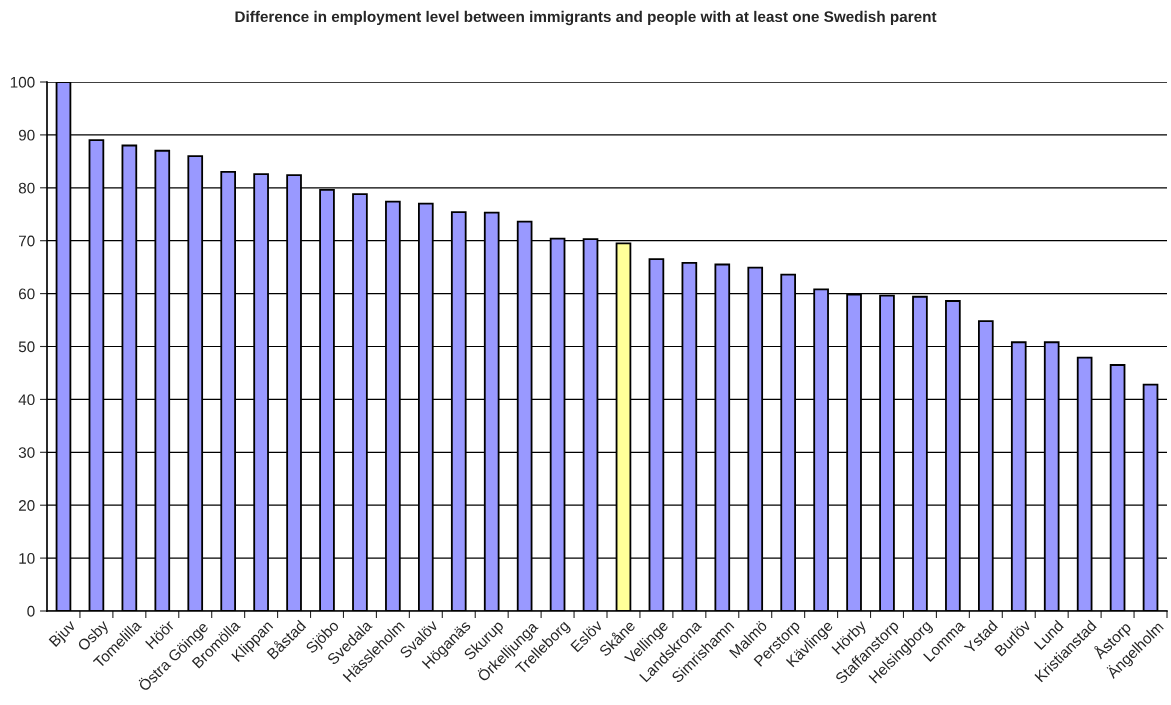 The width and height of the screenshot is (1171, 705). What do you see at coordinates (26, 135) in the screenshot?
I see `y-tick-label: 90` at bounding box center [26, 135].